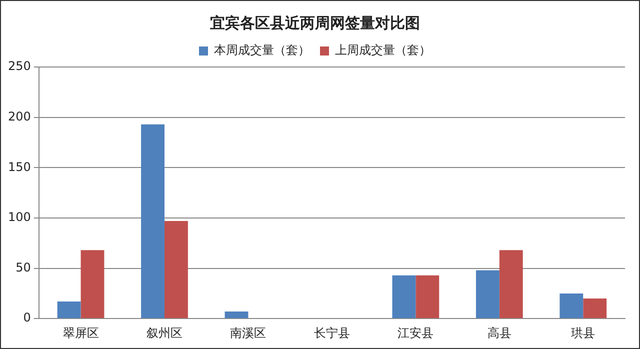 The height and width of the screenshot is (349, 640). What do you see at coordinates (416, 333) in the screenshot?
I see `x-tick-label: 江安县` at bounding box center [416, 333].